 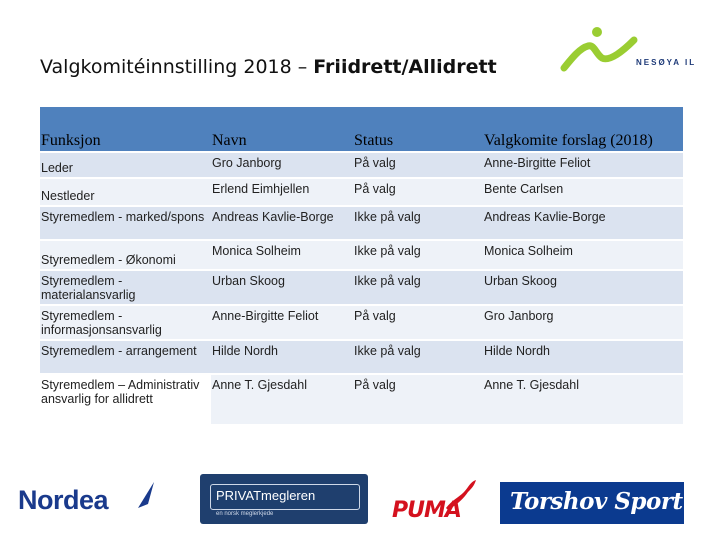 I want to click on cell-forslag: Anne-Birgitte Feliot, so click(x=583, y=164).